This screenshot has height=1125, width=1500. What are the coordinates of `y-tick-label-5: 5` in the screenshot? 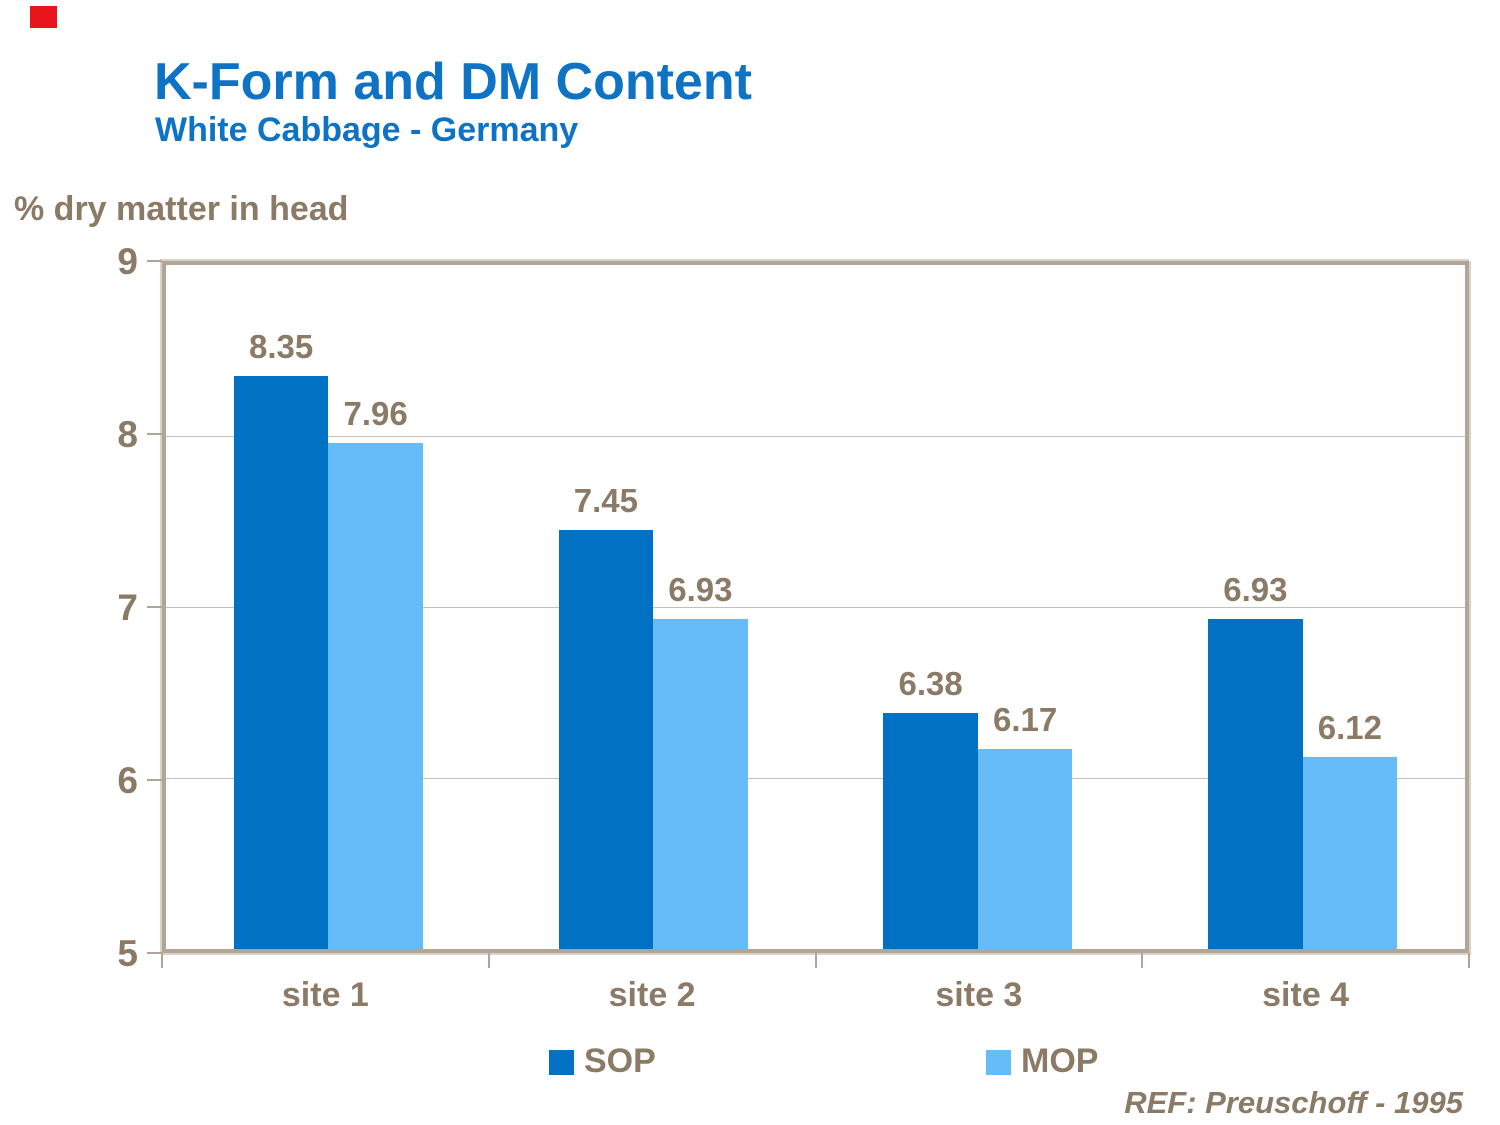 It's located at (127, 953).